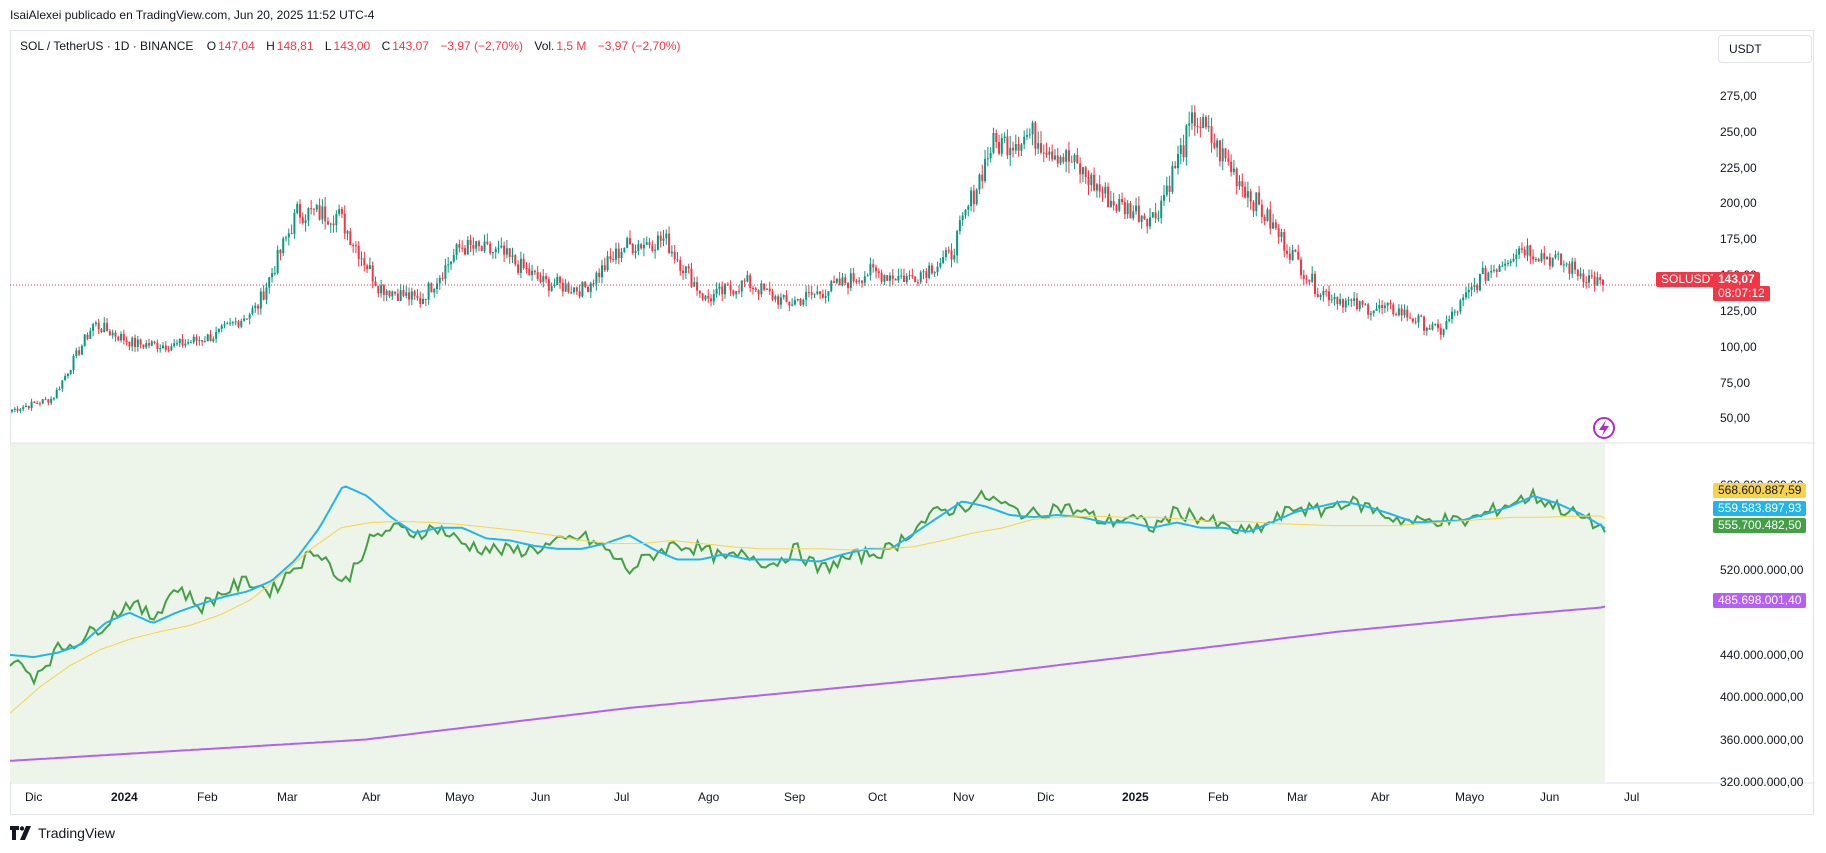 This screenshot has height=853, width=1826. I want to click on currency-button: USDT, so click(1765, 49).